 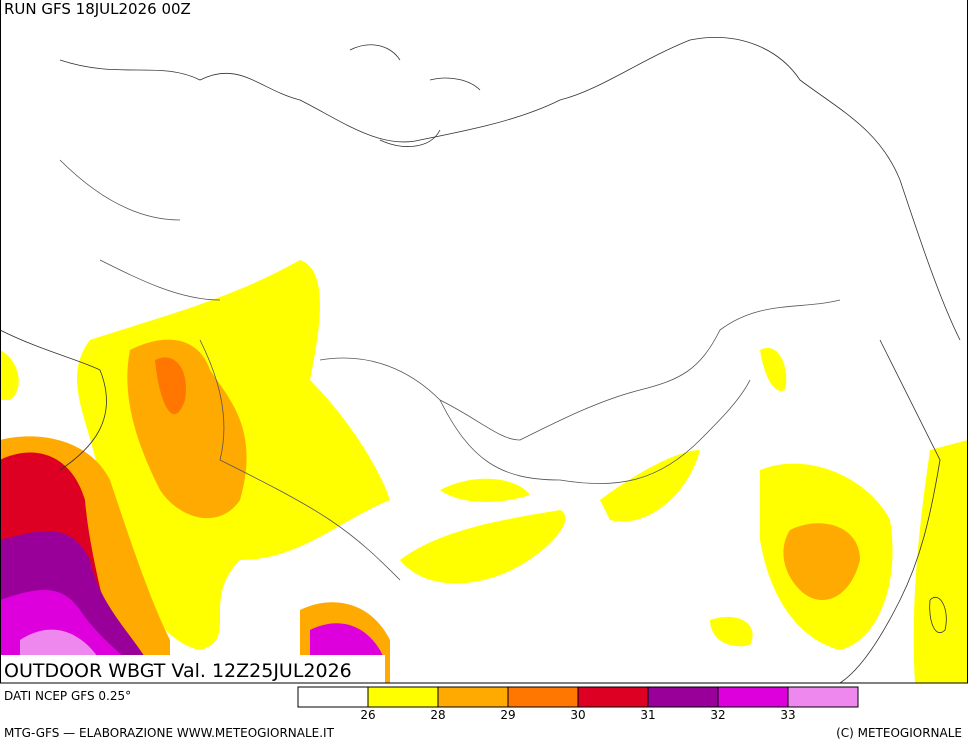 I want to click on legend-tick: 29, so click(x=507, y=715).